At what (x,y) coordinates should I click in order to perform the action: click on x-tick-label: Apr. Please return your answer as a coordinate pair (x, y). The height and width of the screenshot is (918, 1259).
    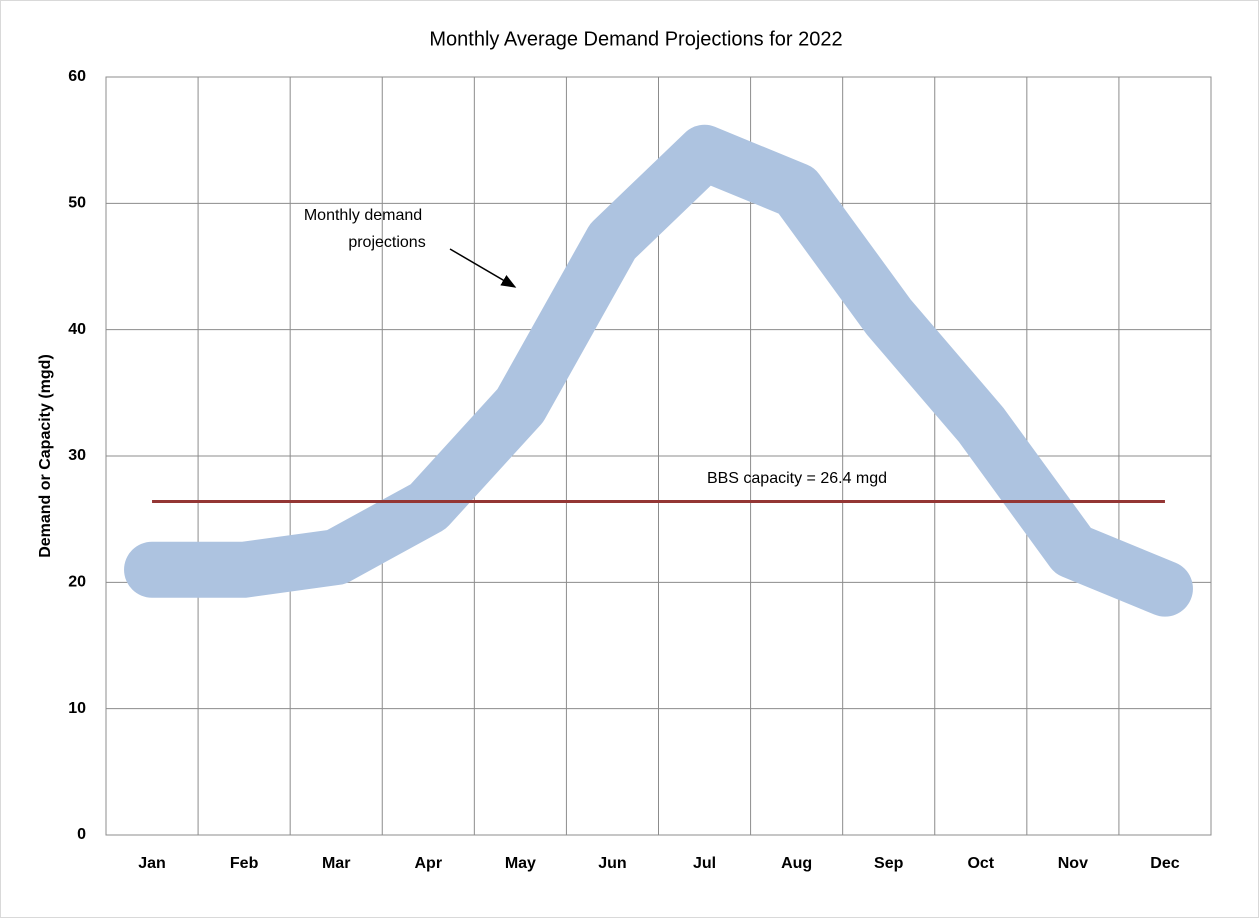
    Looking at the image, I should click on (429, 863).